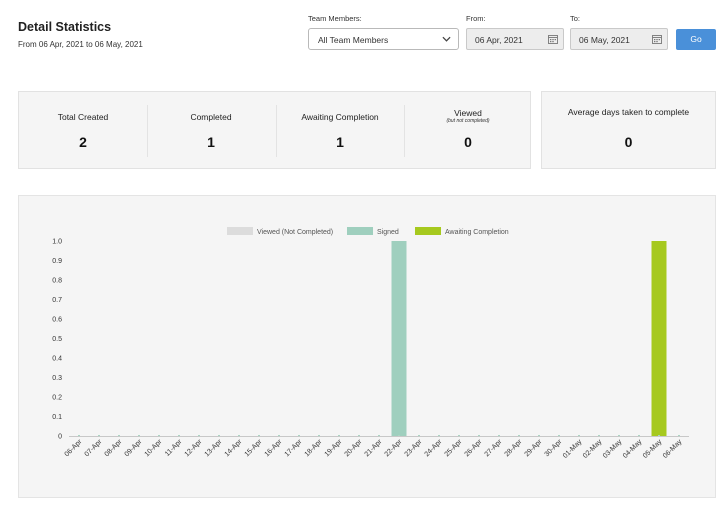 Image resolution: width=726 pixels, height=505 pixels. What do you see at coordinates (154, 448) in the screenshot?
I see `x-tick-label: 10-Apr` at bounding box center [154, 448].